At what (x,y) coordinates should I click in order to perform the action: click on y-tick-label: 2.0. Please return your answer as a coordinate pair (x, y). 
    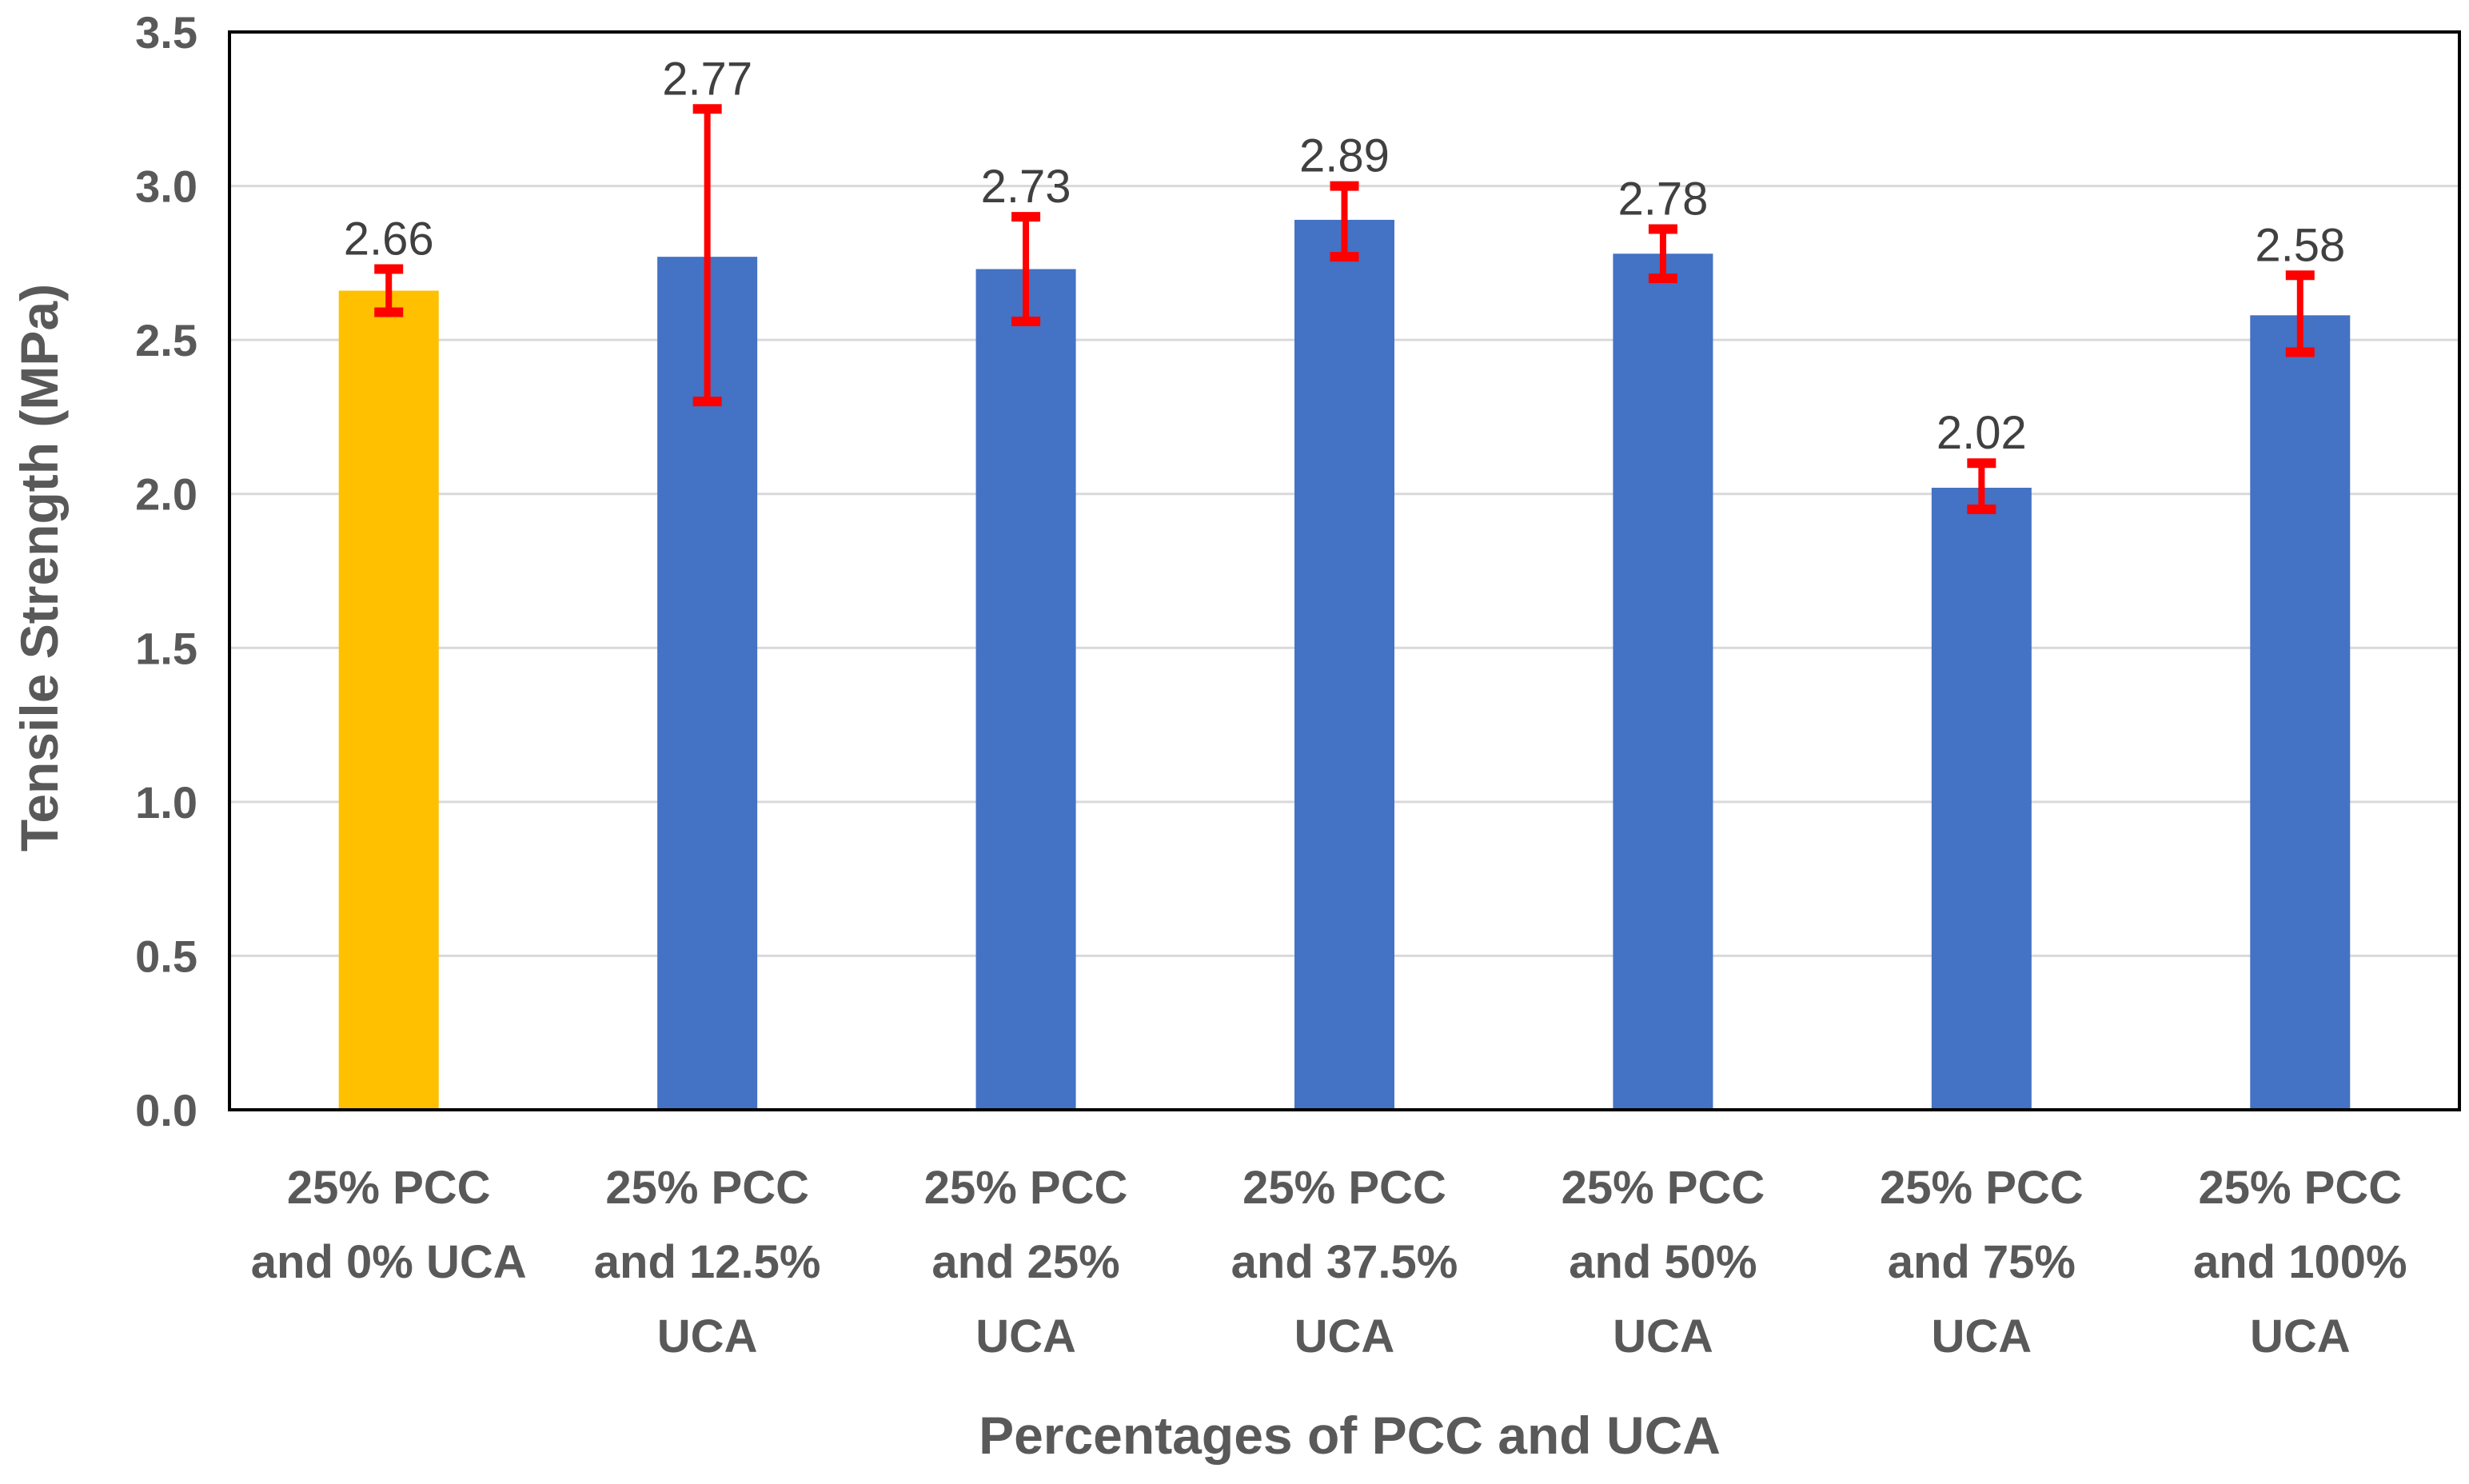
    Looking at the image, I should click on (166, 494).